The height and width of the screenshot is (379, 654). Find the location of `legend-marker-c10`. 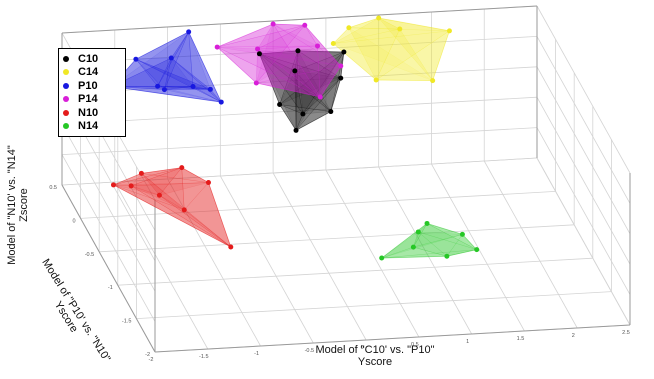

legend-marker-c10 is located at coordinates (66, 59).